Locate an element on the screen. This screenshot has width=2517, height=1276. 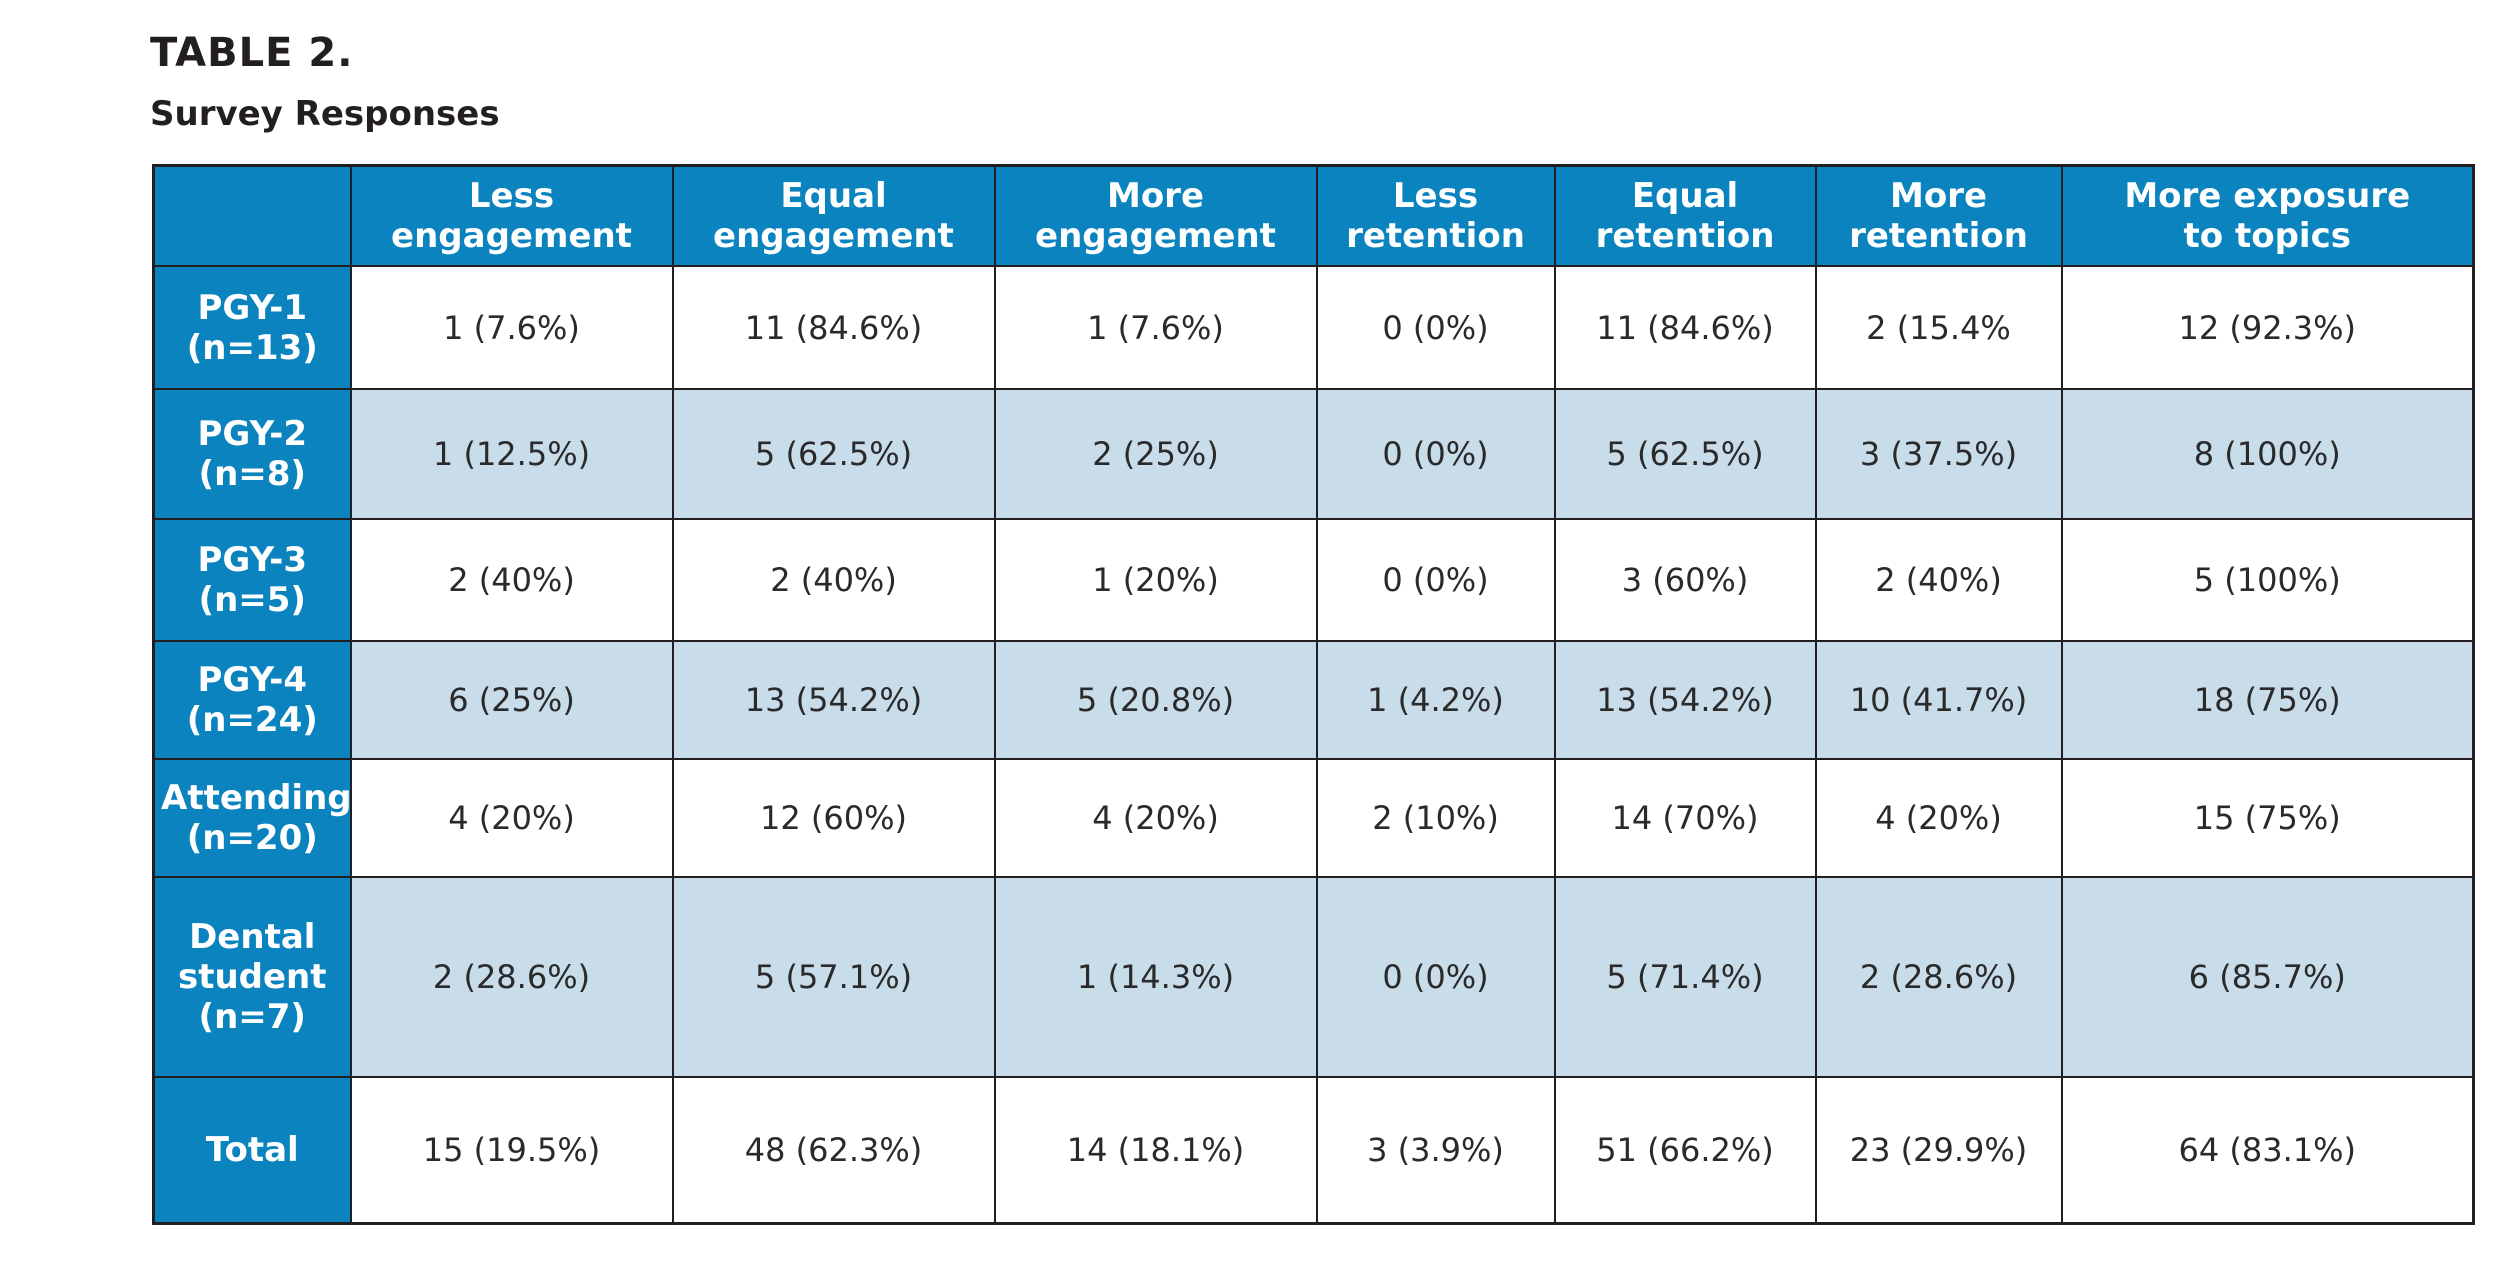
table-cell: 1 (20%) is located at coordinates (1155, 580).